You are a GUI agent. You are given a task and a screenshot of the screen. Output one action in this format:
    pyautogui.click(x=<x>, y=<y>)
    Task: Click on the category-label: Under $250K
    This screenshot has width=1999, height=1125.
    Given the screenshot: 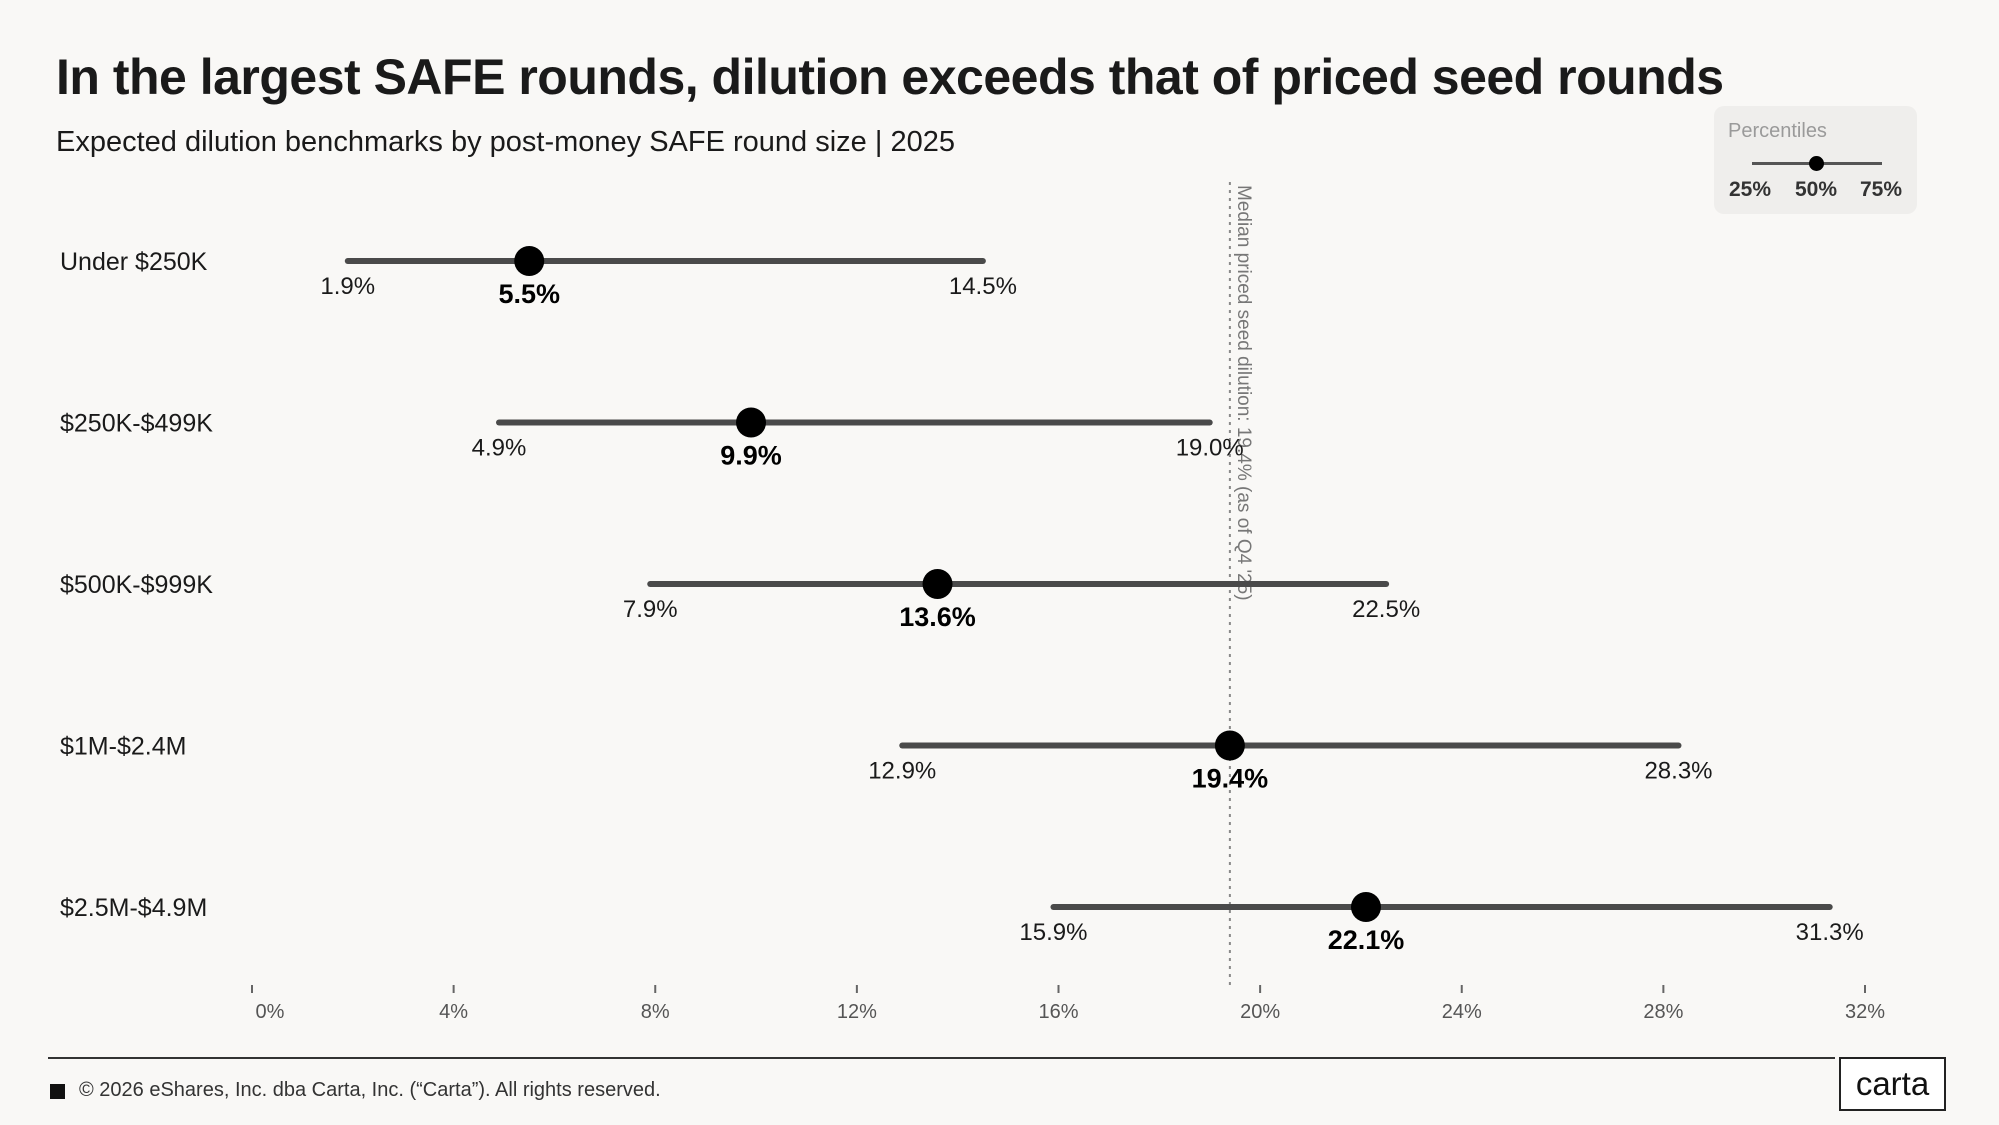 What is the action you would take?
    pyautogui.click(x=134, y=262)
    